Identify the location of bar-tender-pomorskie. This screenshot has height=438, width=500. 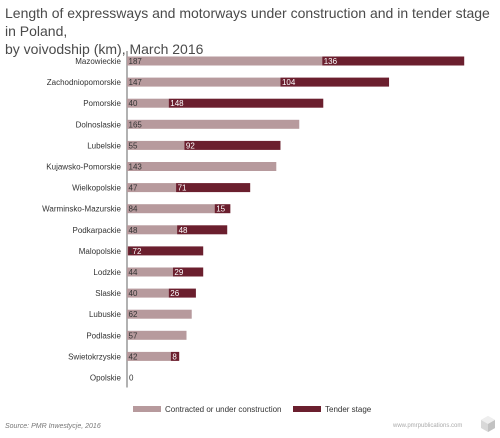
(246, 103).